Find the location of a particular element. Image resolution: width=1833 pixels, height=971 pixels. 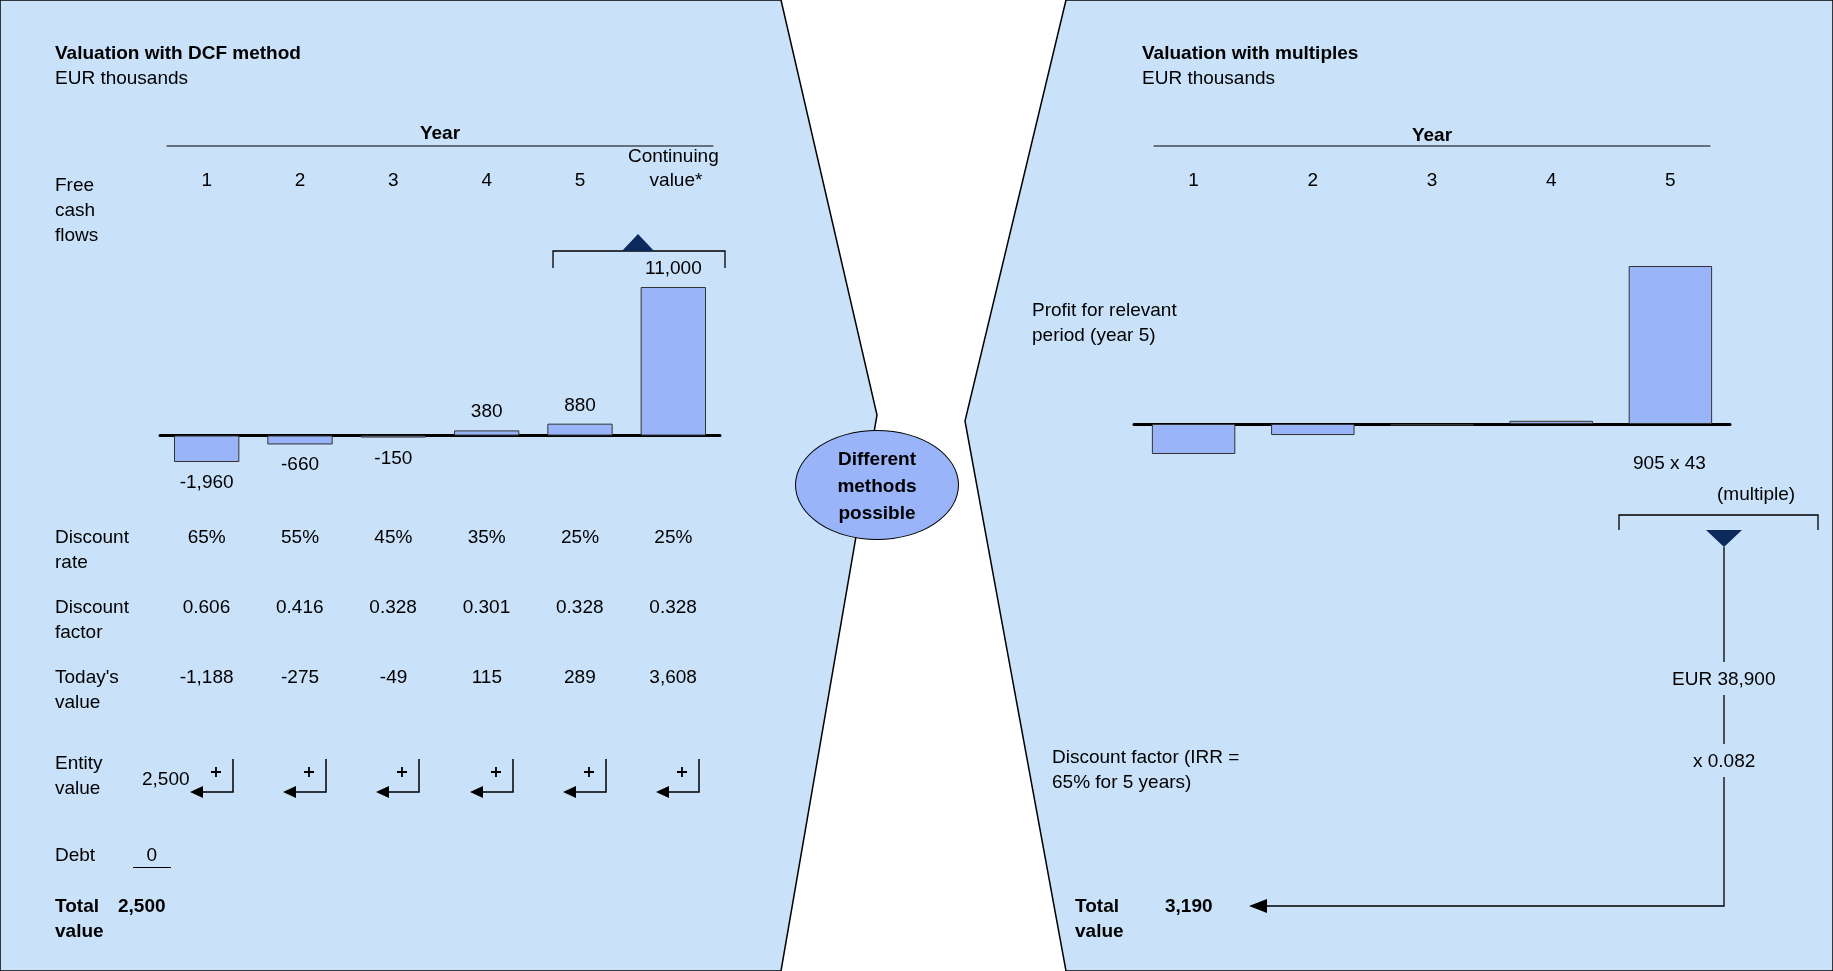

text: -275 is located at coordinates (300, 677).